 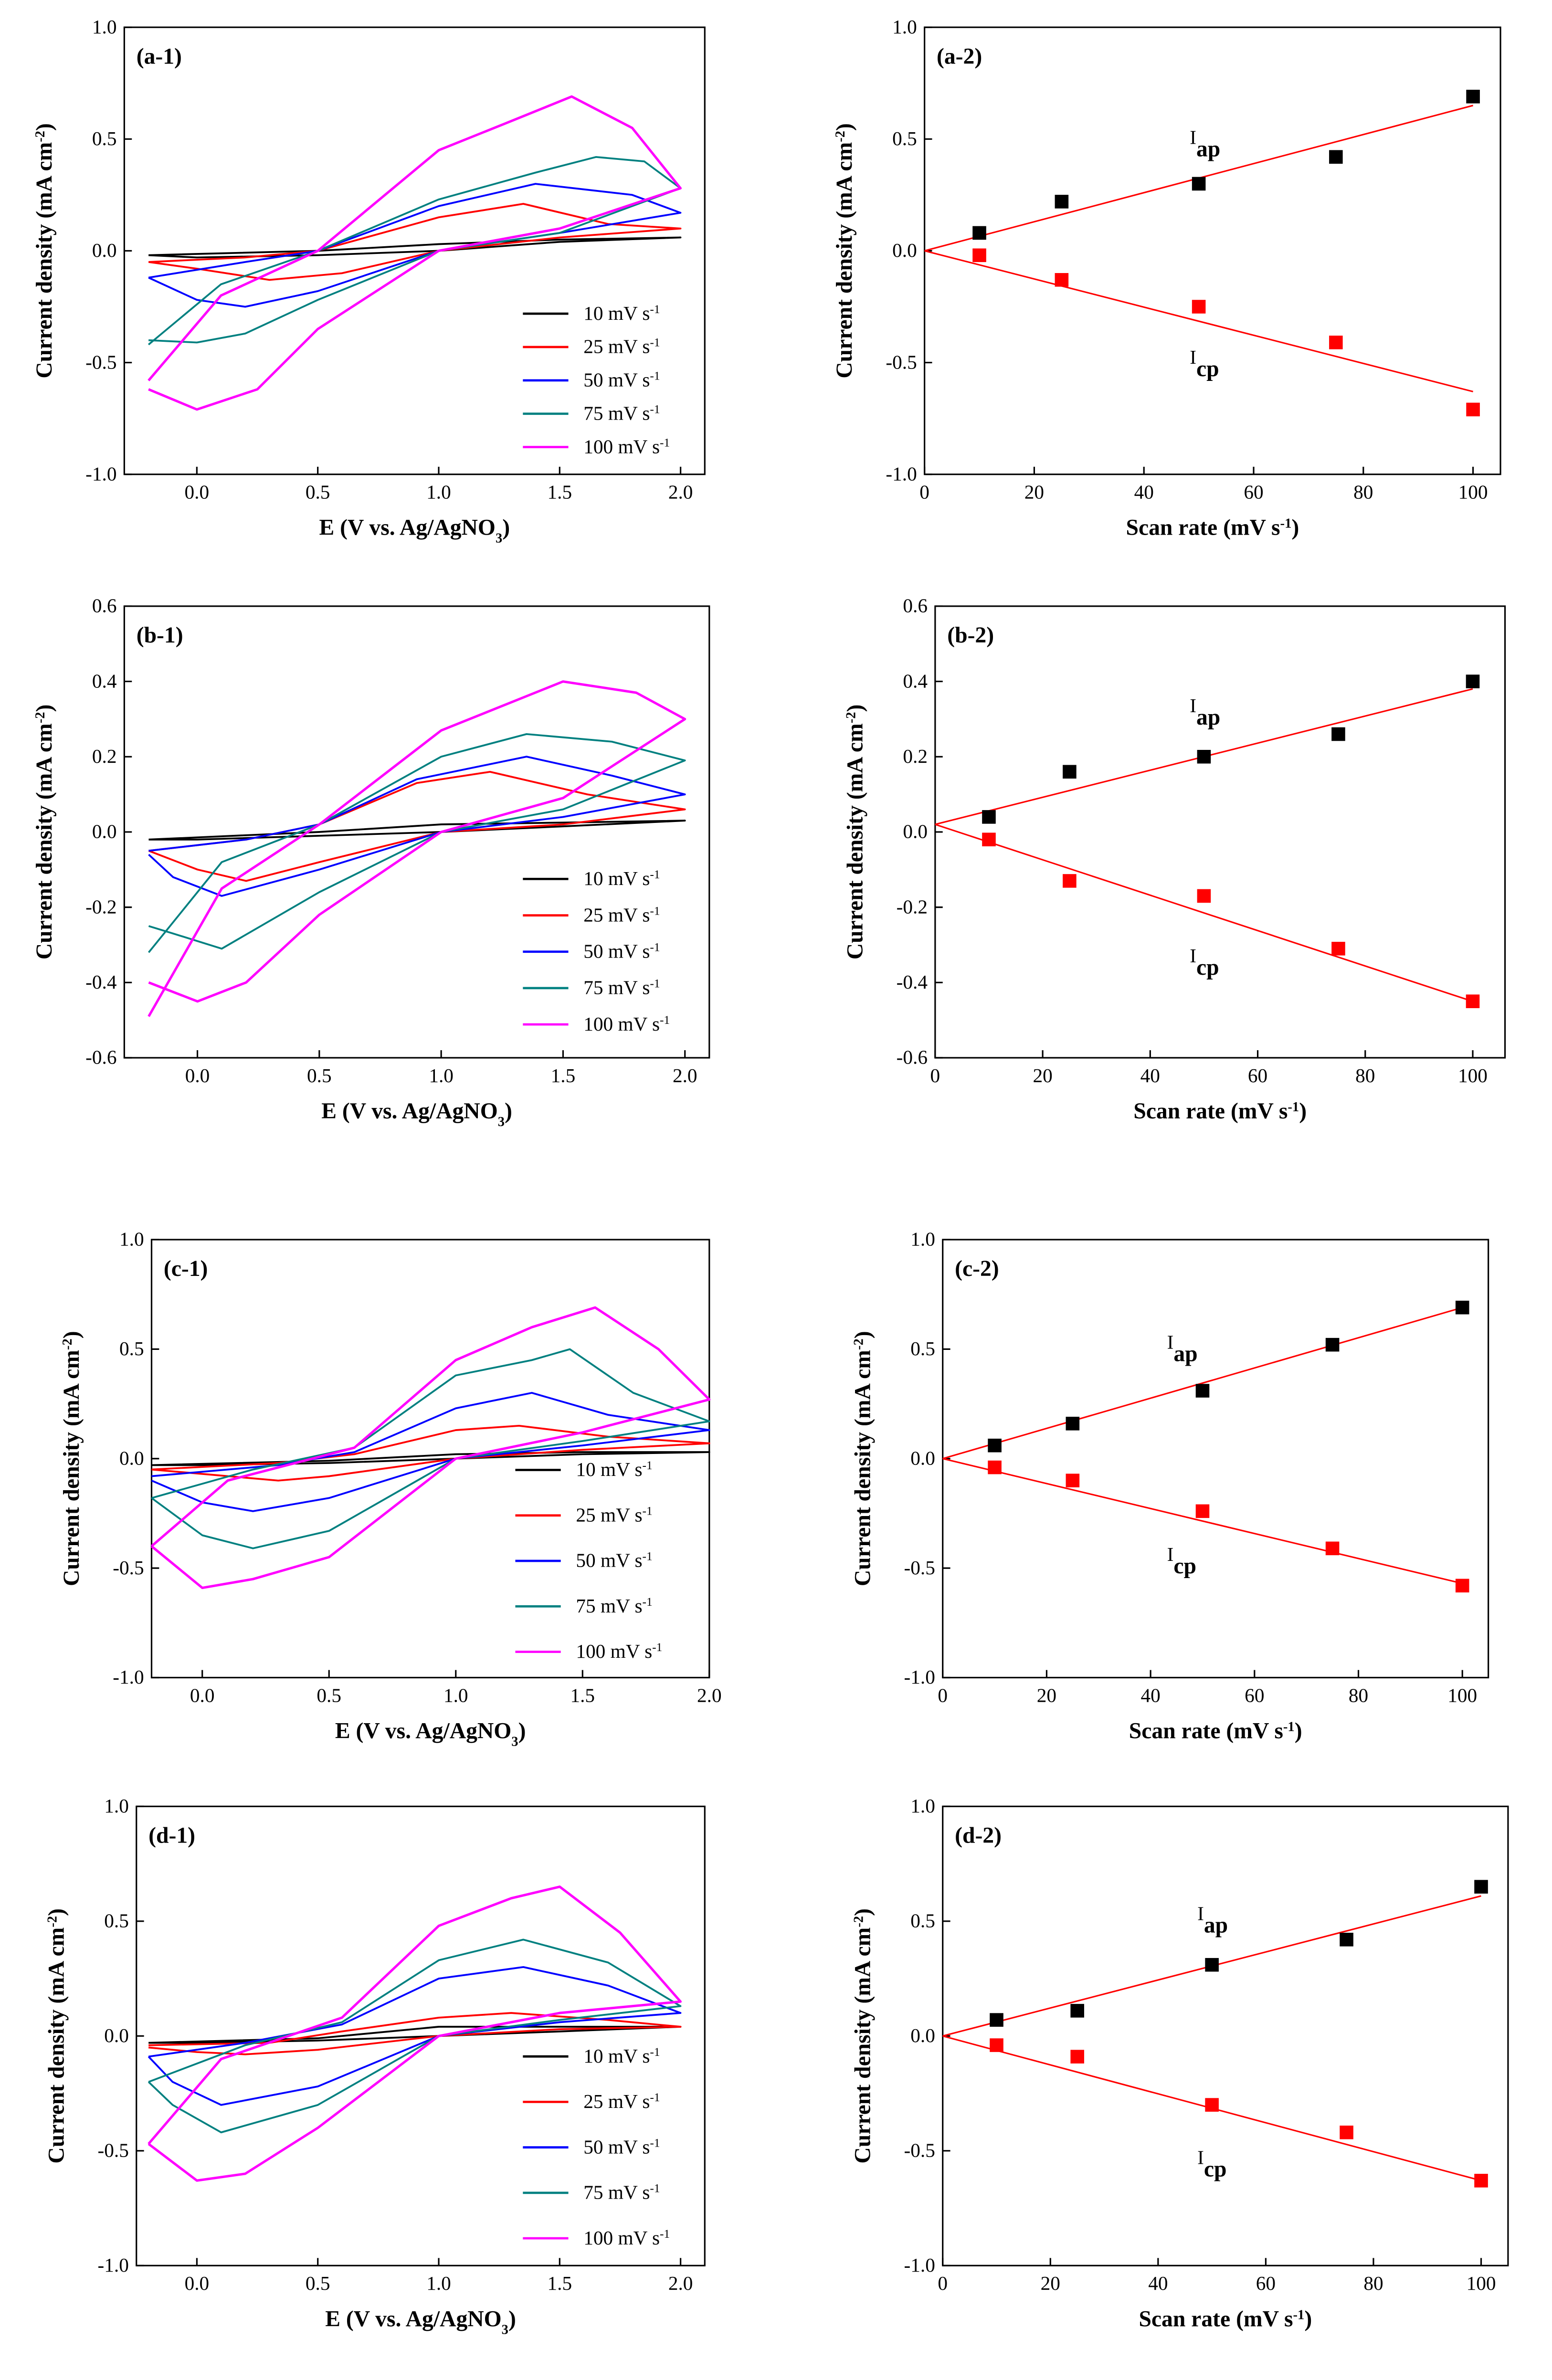 I want to click on x-tick-label: 1.0, so click(x=441, y=1075).